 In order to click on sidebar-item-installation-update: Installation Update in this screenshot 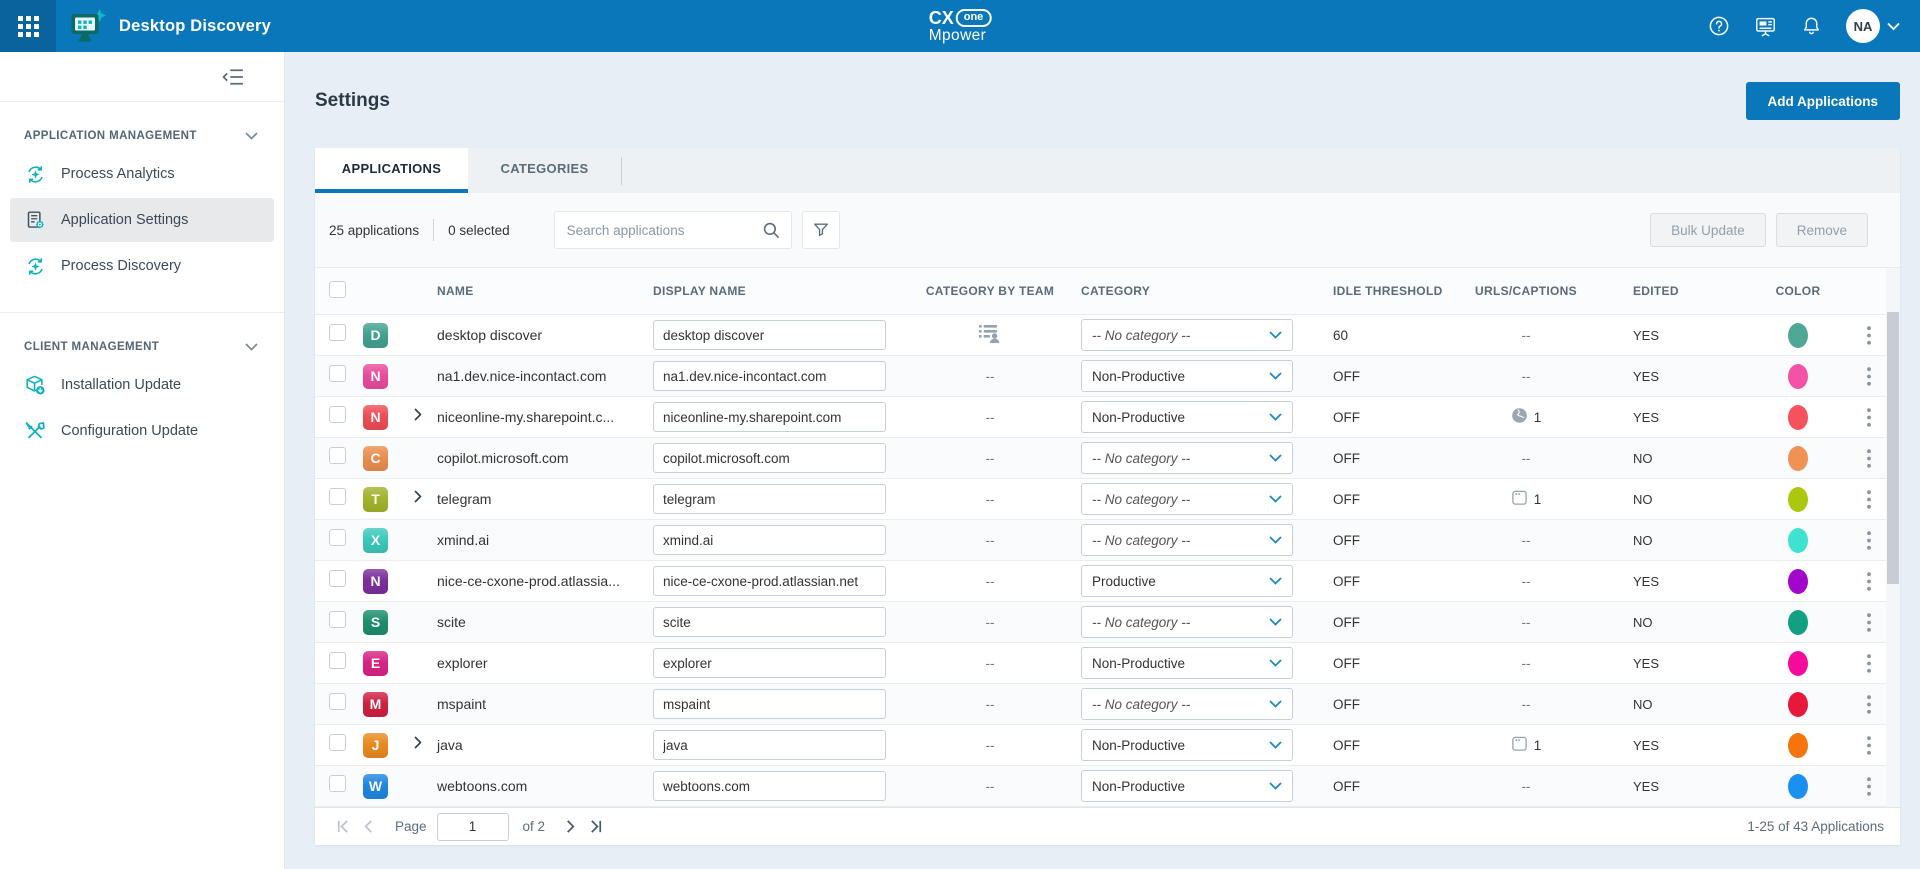, I will do `click(142, 385)`.